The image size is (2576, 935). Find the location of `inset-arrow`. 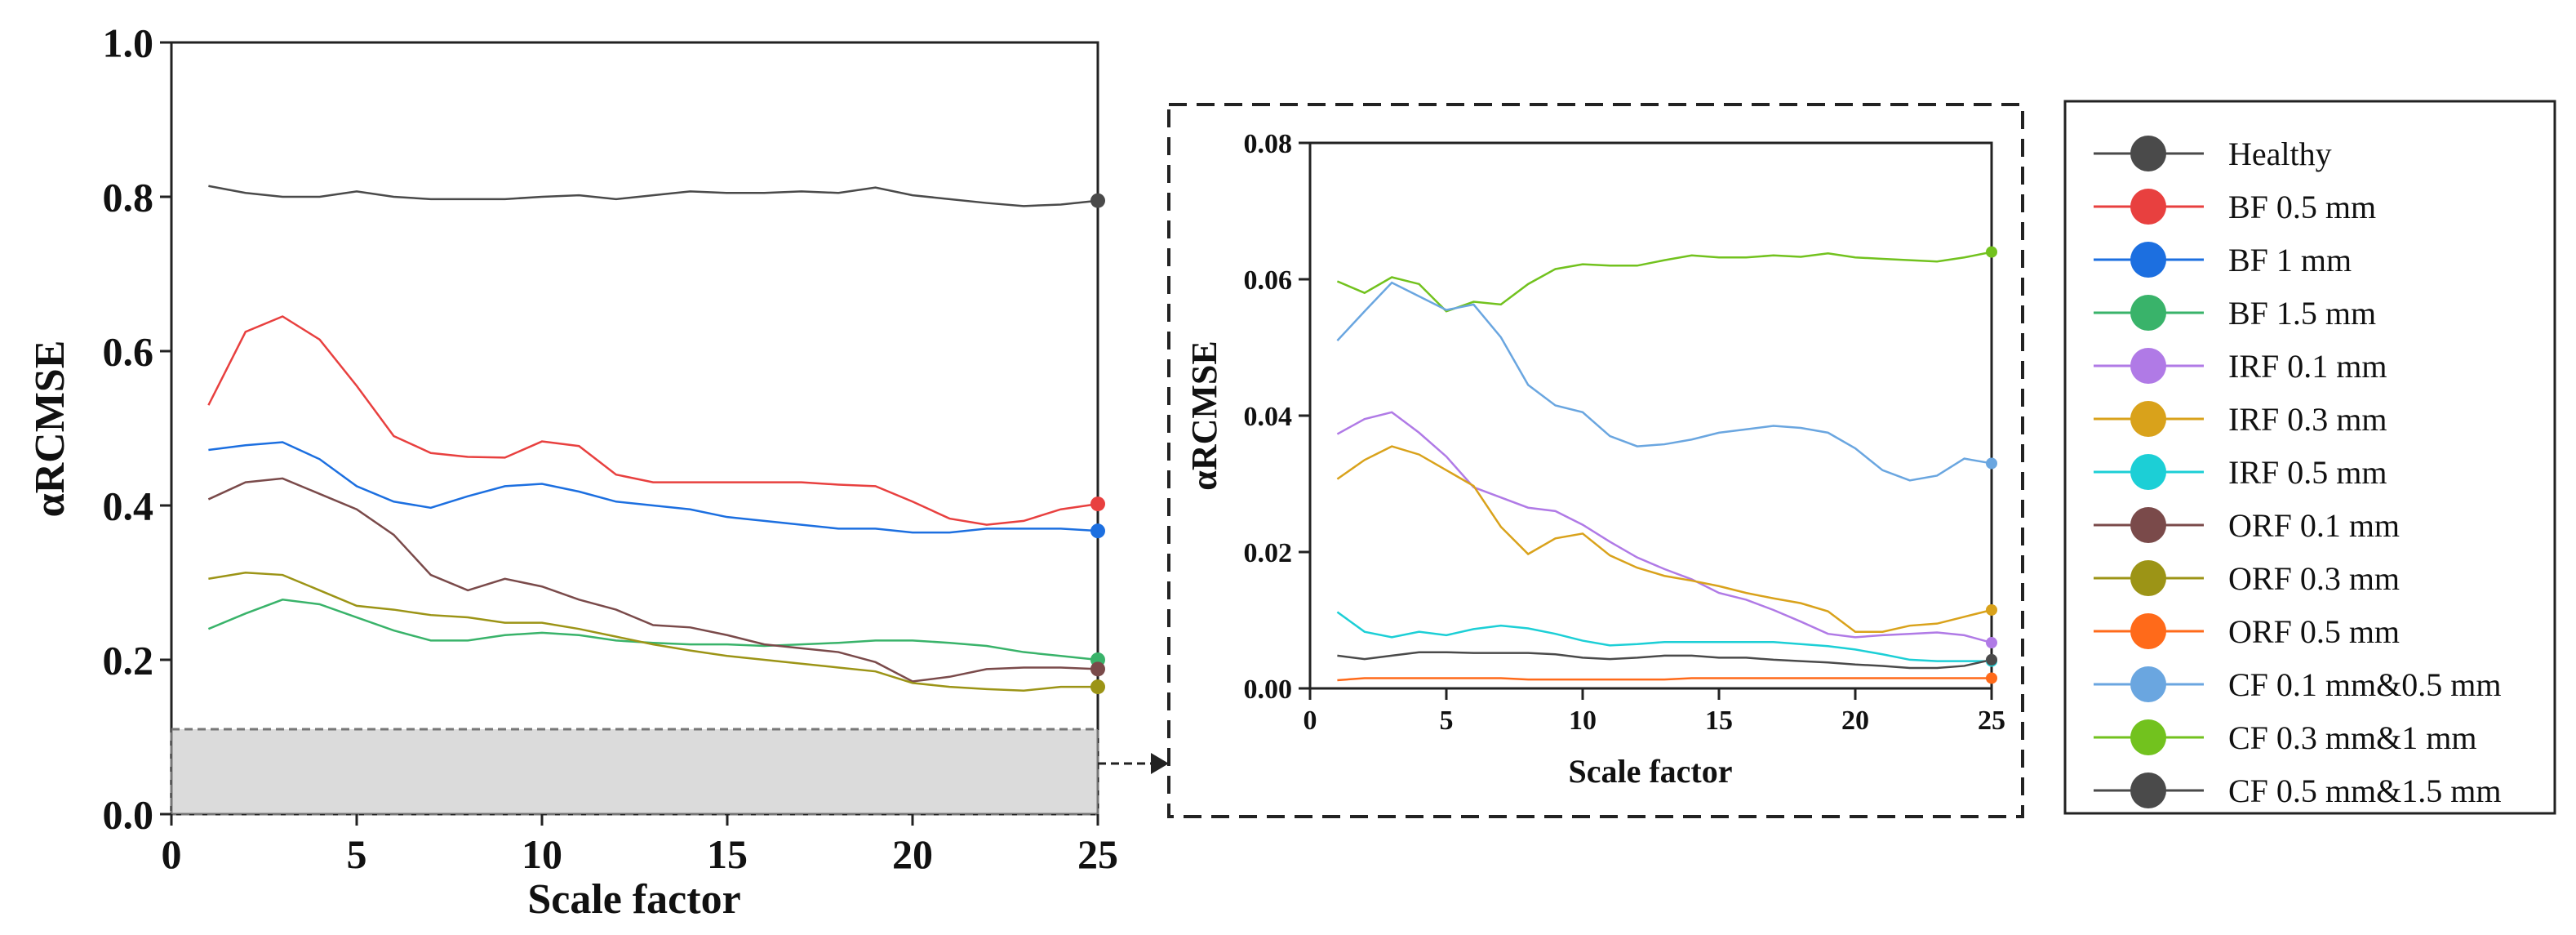

inset-arrow is located at coordinates (1133, 763).